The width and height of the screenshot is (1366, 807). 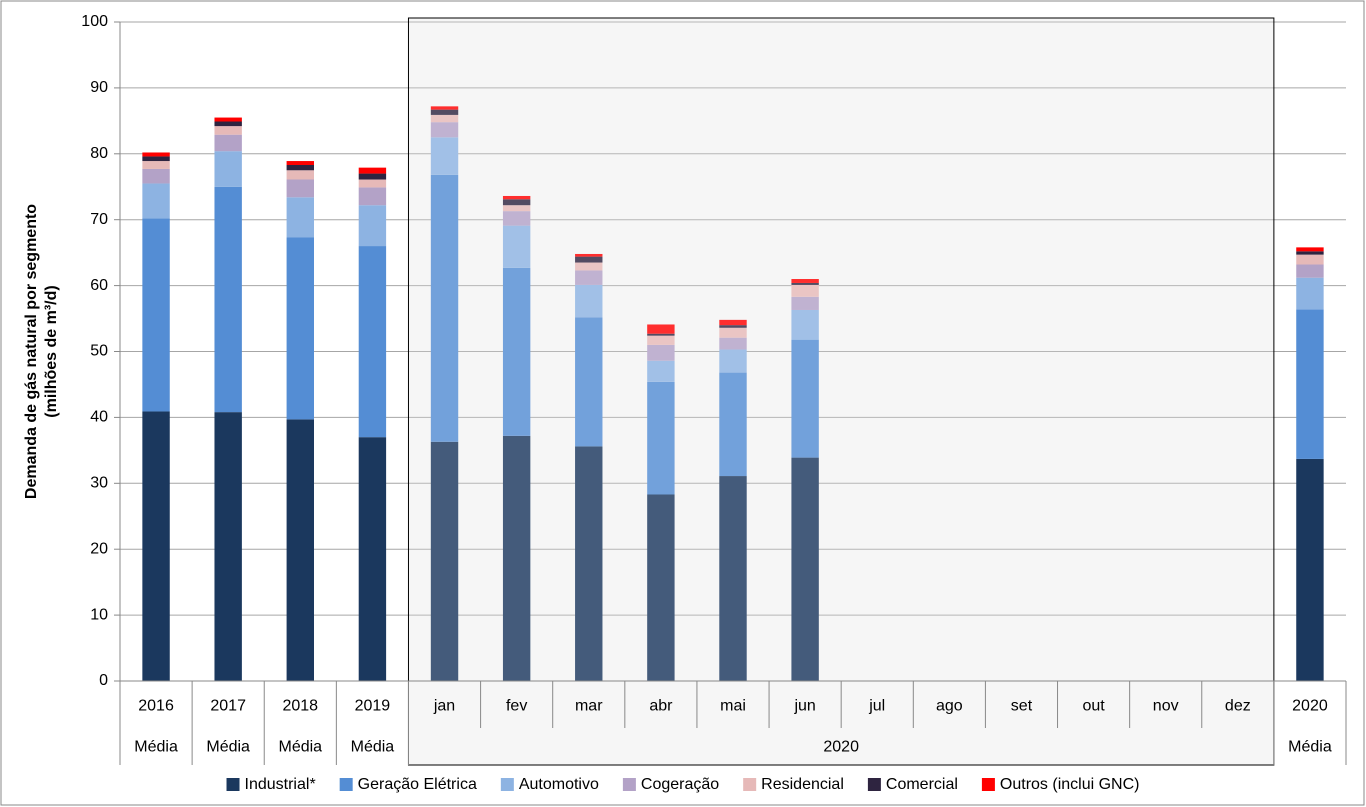 I want to click on y-tick-label: 40, so click(x=99, y=417).